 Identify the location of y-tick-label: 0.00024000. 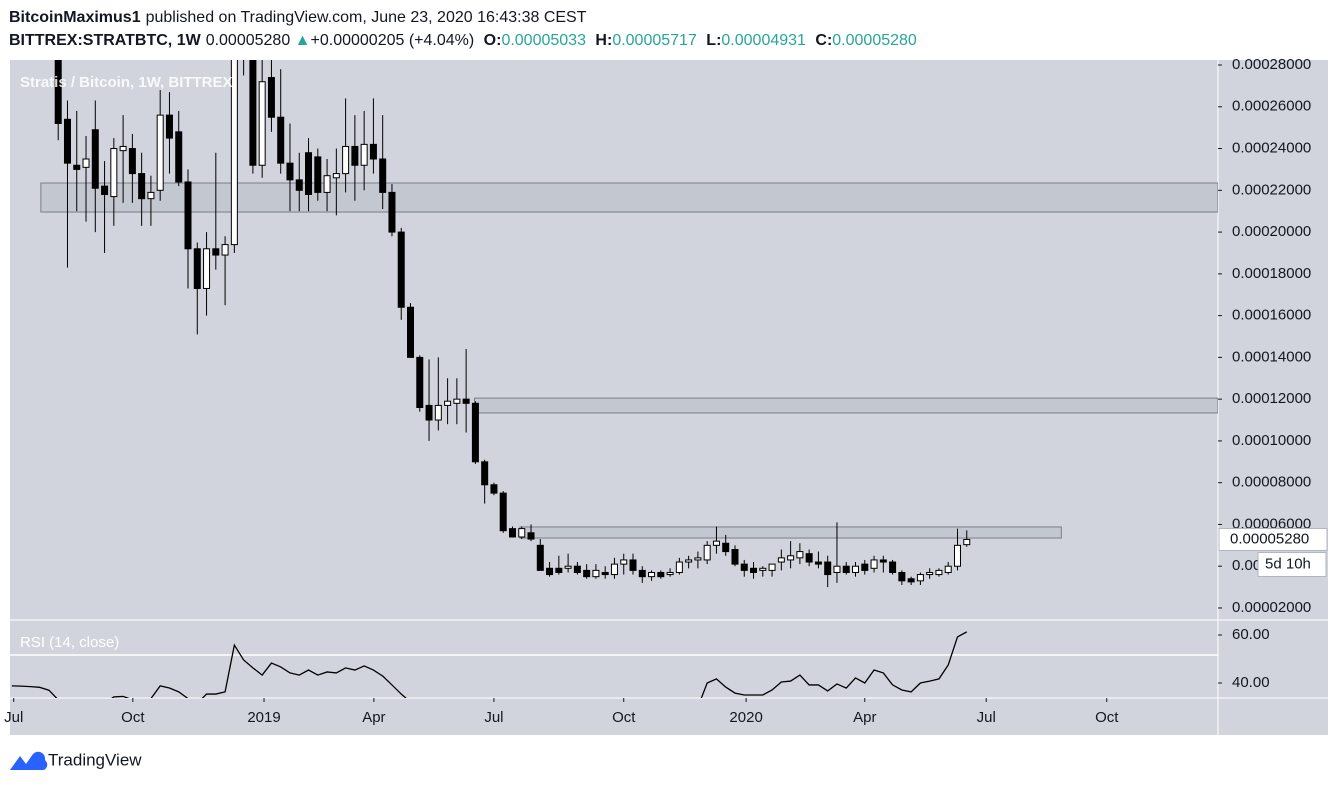
(1271, 148).